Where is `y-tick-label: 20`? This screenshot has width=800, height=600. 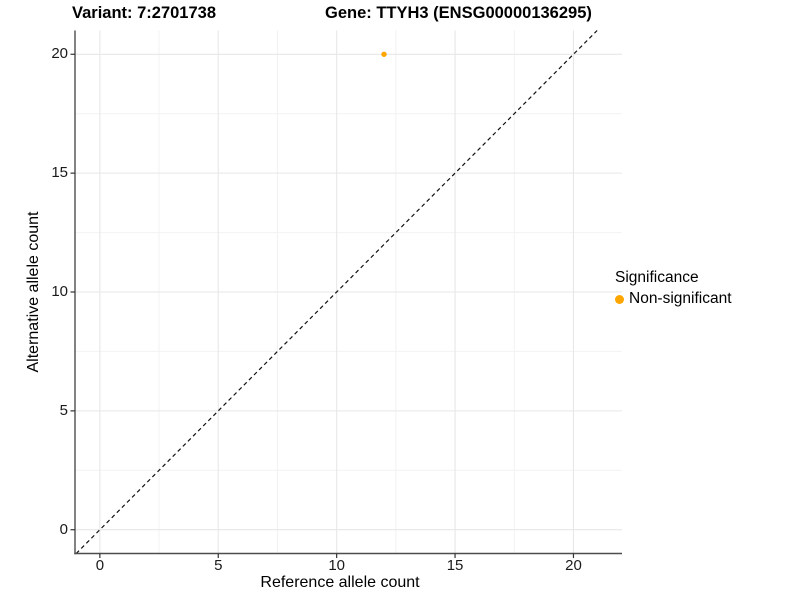
y-tick-label: 20 is located at coordinates (59, 54).